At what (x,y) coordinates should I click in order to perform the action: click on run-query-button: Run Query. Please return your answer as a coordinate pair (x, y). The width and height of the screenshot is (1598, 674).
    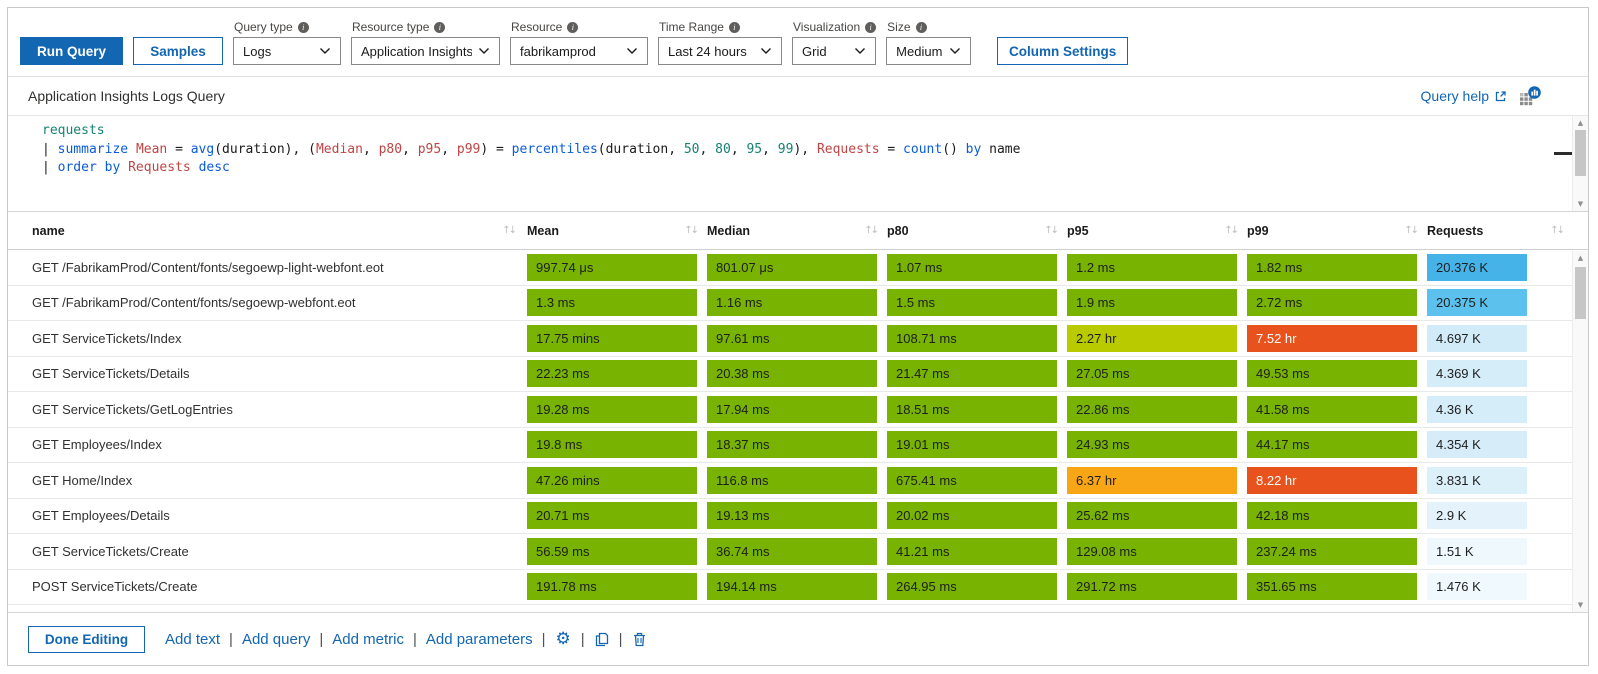
    Looking at the image, I should click on (71, 51).